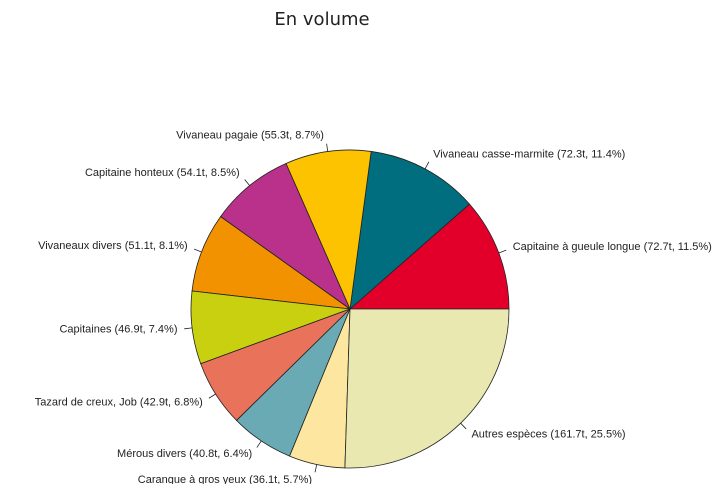 Image resolution: width=720 pixels, height=484 pixels. Describe the element at coordinates (612, 247) in the screenshot. I see `slice-label: Capitaine à gueule longue (72.7t, 11.5%)` at that location.